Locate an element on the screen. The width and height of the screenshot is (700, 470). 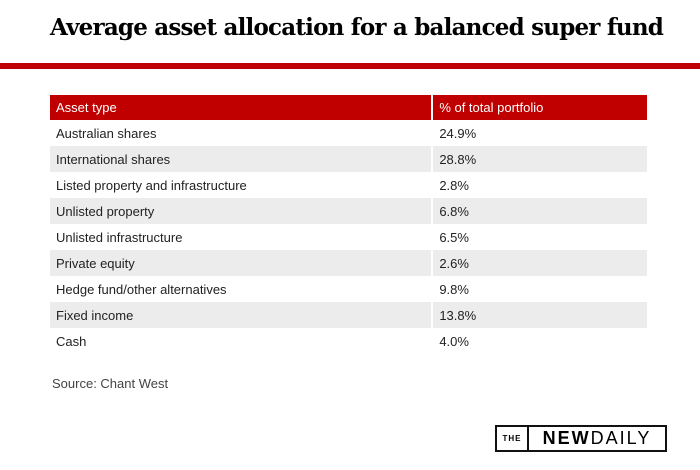
asset-type-cell: Unlisted infrastructure is located at coordinates (119, 237).